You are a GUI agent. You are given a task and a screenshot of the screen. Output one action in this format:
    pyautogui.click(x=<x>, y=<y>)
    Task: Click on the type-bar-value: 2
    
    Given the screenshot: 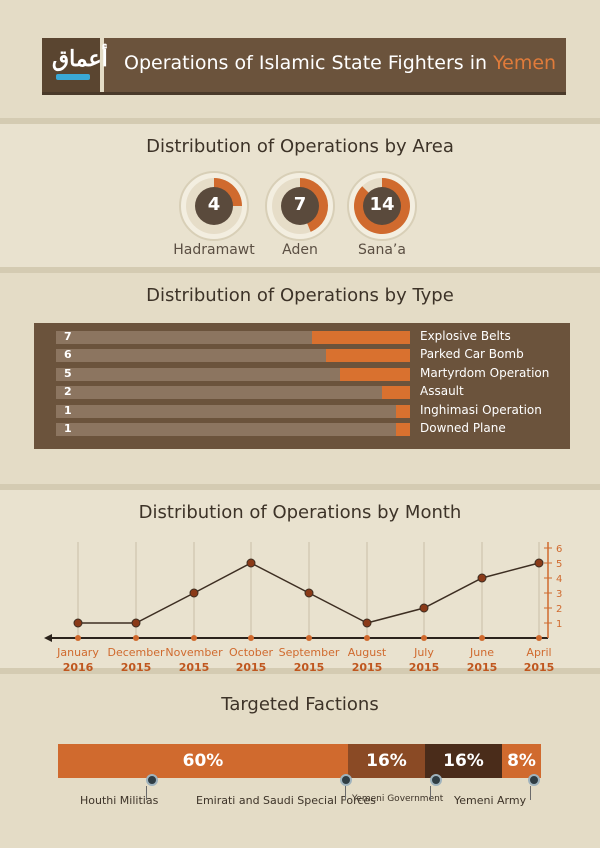 What is the action you would take?
    pyautogui.click(x=68, y=392)
    